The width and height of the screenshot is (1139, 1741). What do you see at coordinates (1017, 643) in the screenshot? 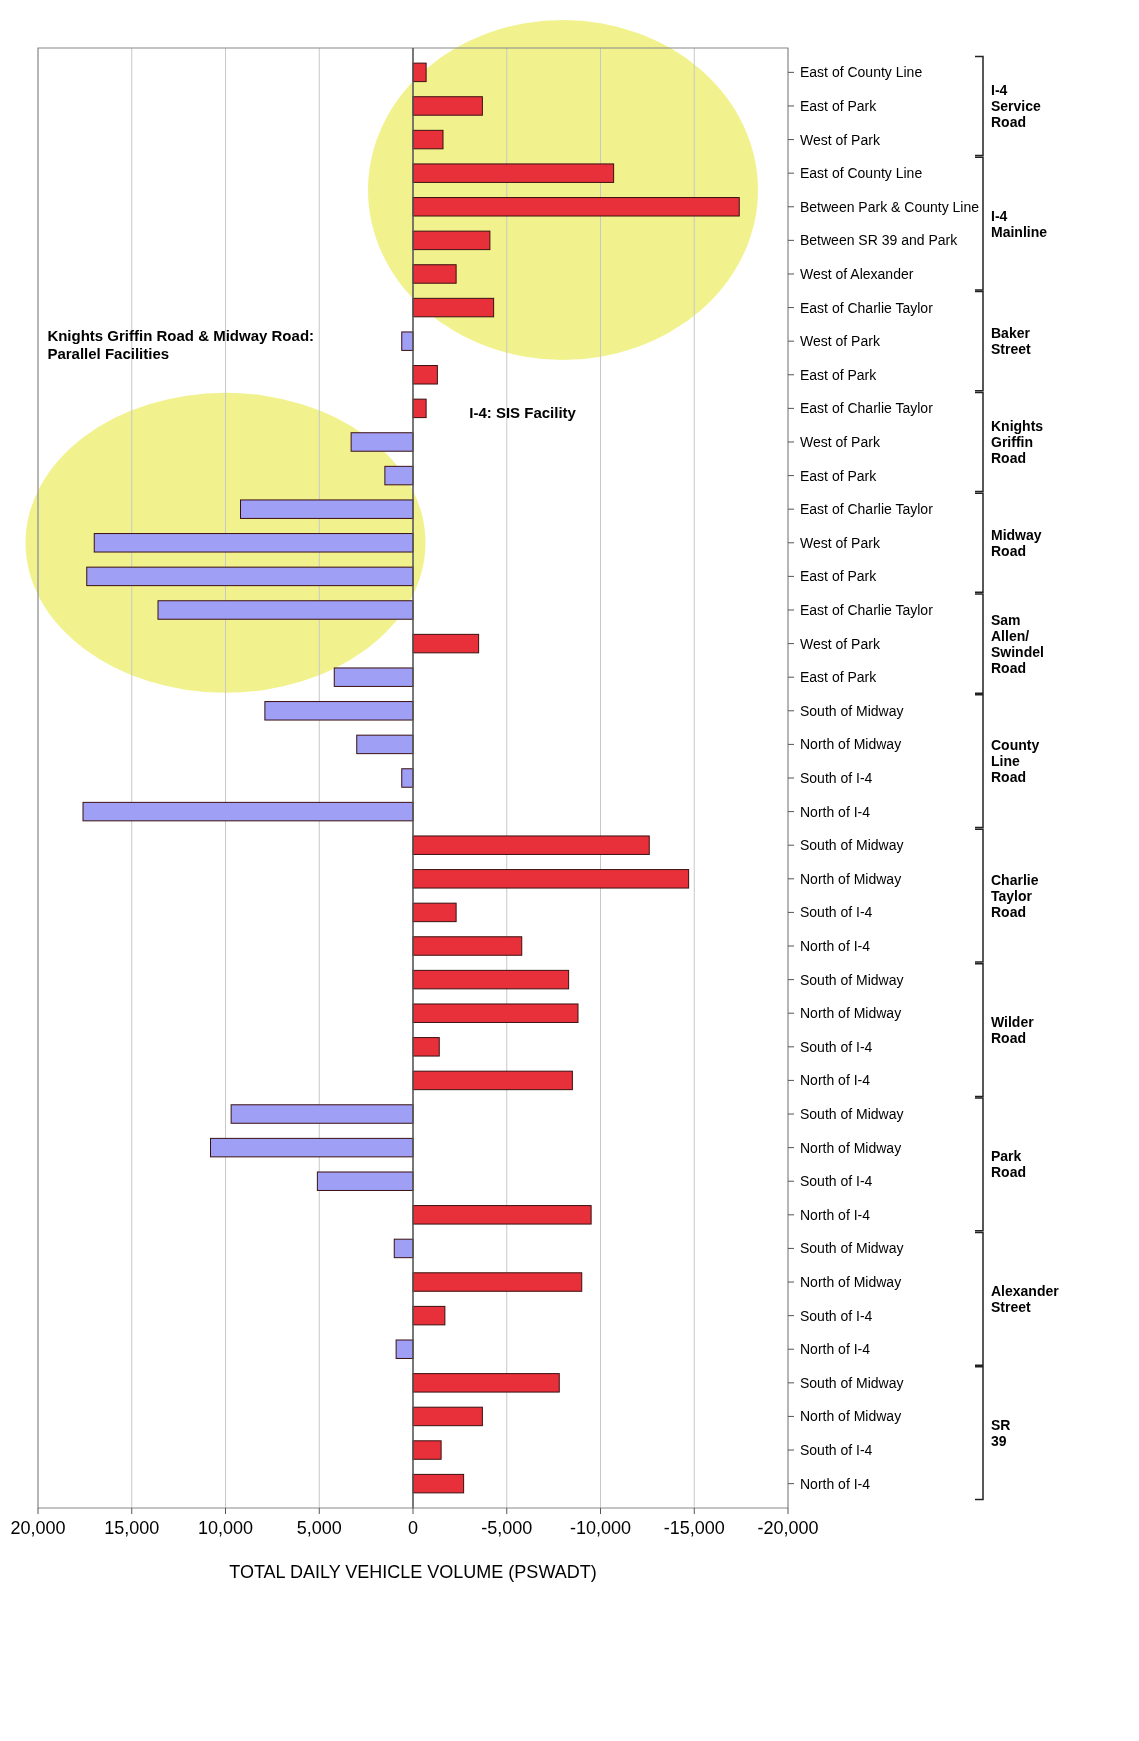
I see `text: Sam Allen/ Swindel Road` at bounding box center [1017, 643].